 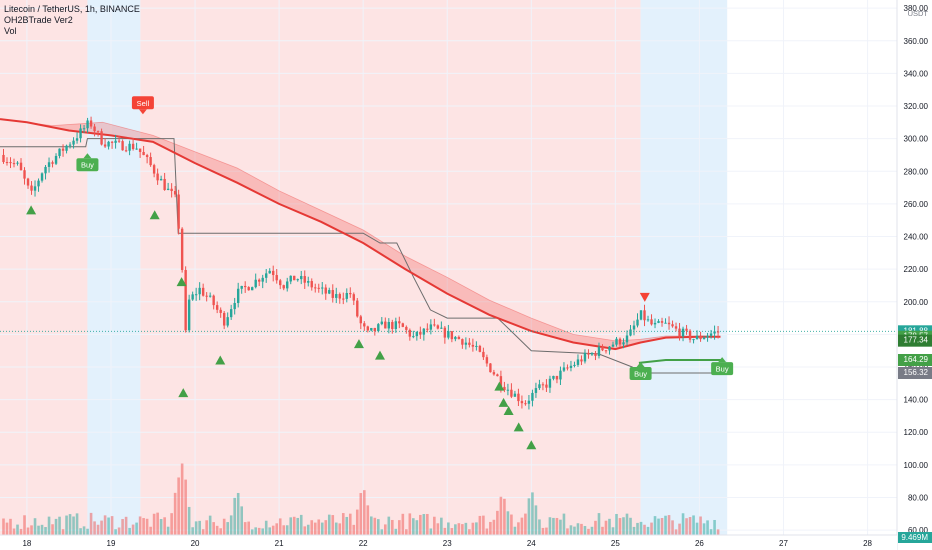 What do you see at coordinates (38, 20) in the screenshot?
I see `indicator-name: OH2BTrade Ver2` at bounding box center [38, 20].